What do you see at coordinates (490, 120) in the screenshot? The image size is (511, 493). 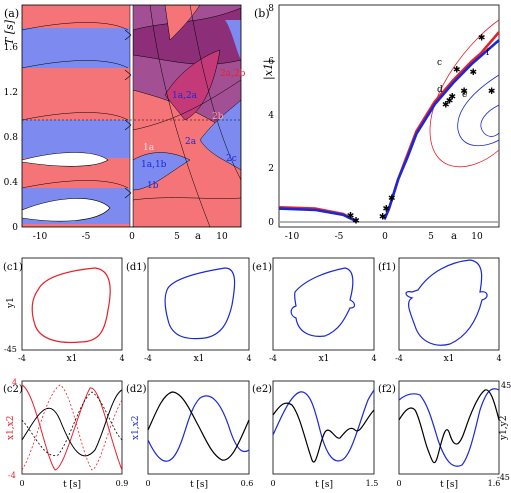 I see `thin-loop-blue` at bounding box center [490, 120].